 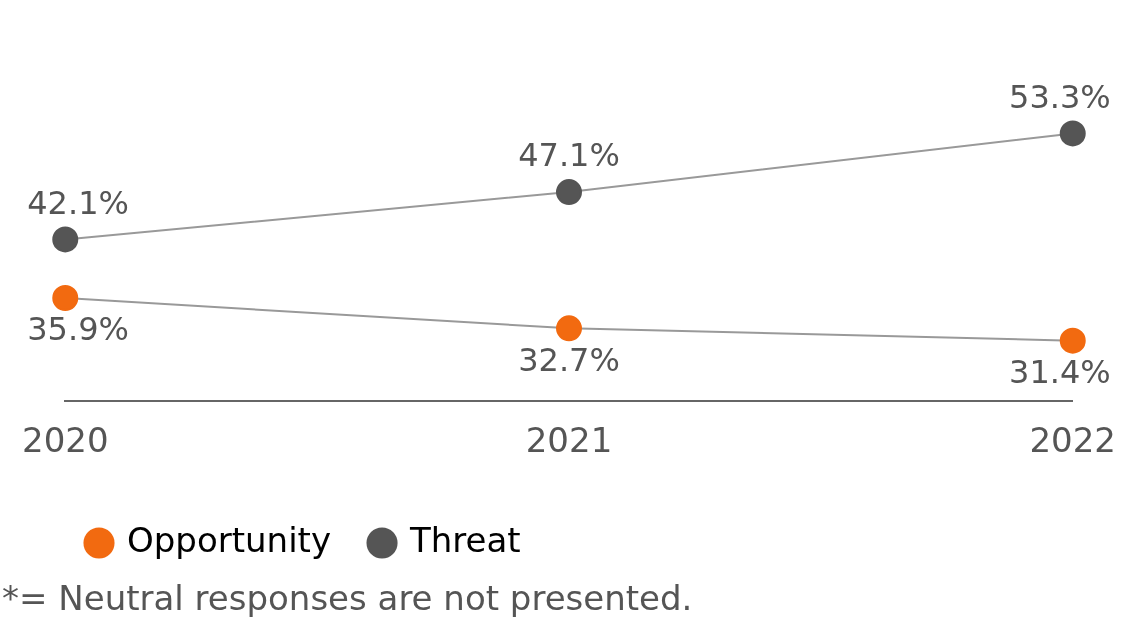 What do you see at coordinates (1060, 371) in the screenshot?
I see `data-label: 31.4%` at bounding box center [1060, 371].